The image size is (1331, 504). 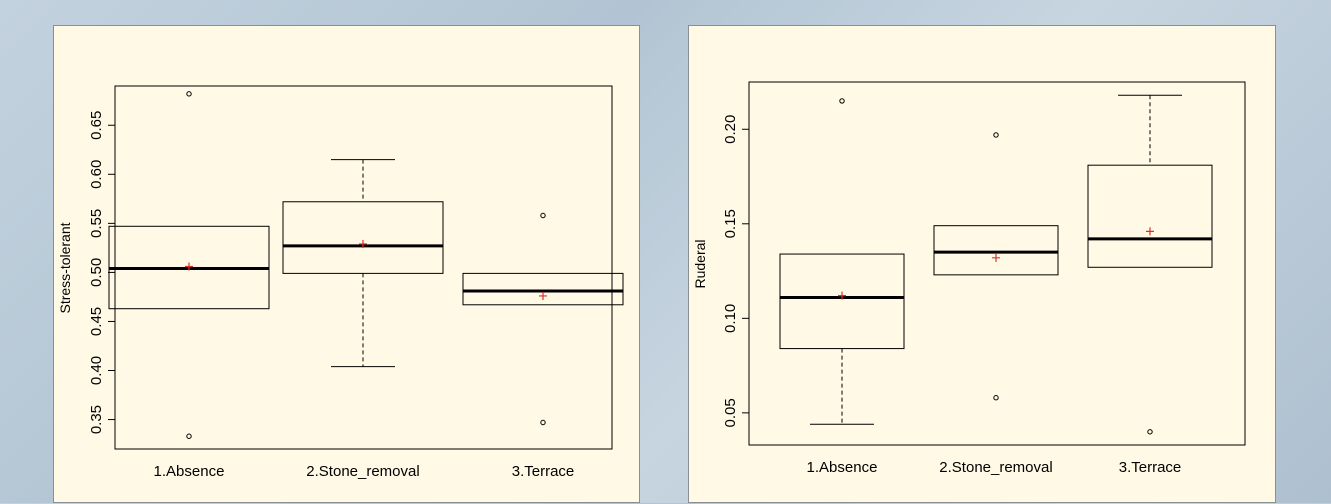 What do you see at coordinates (730, 412) in the screenshot?
I see `y-tick-label: 0.05` at bounding box center [730, 412].